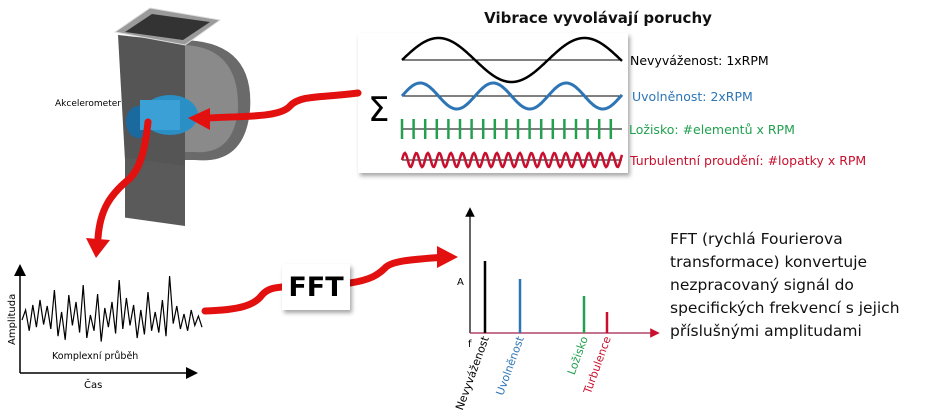 Image resolution: width=926 pixels, height=419 pixels. What do you see at coordinates (243, 299) in the screenshot?
I see `arrow-to-fft` at bounding box center [243, 299].